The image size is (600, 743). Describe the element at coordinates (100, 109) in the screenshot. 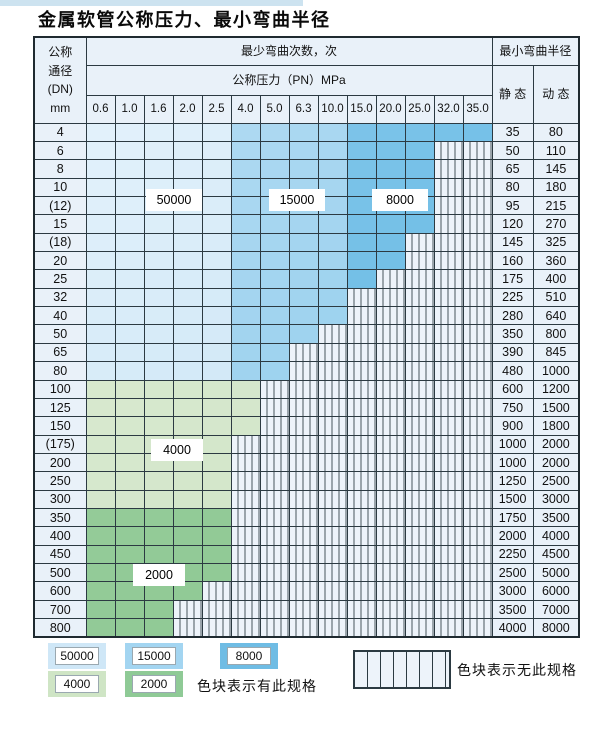

I see `pressure-col-header: 0.6` at that location.